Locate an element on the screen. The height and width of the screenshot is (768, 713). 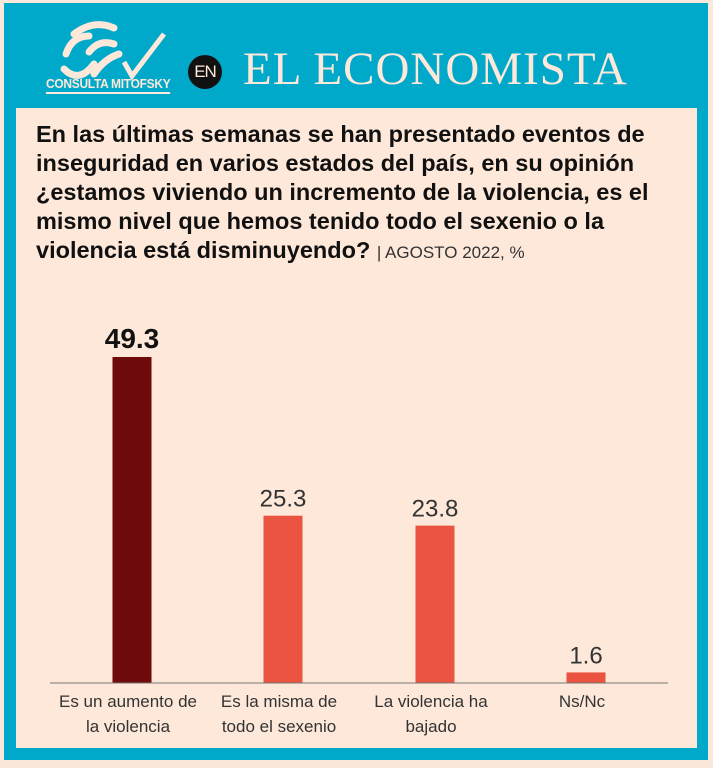
data-label: 1.6 is located at coordinates (585, 655).